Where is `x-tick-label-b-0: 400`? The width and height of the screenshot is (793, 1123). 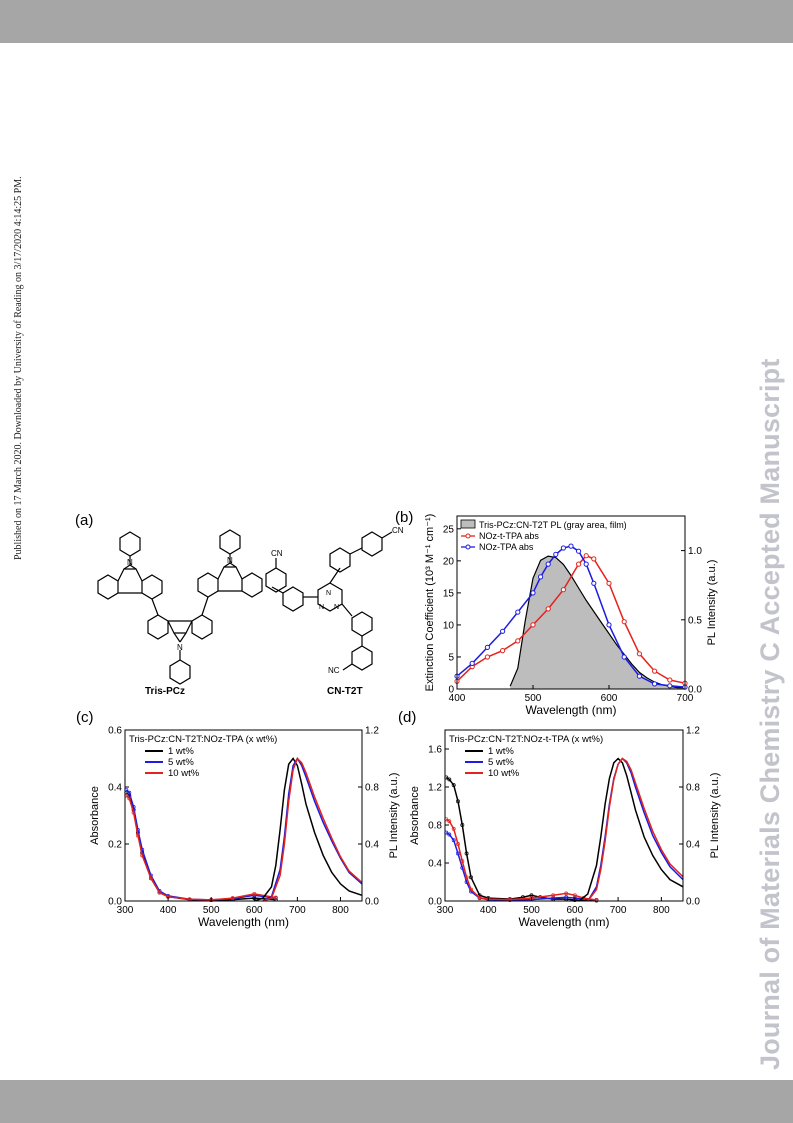 x-tick-label-b-0: 400 is located at coordinates (457, 698).